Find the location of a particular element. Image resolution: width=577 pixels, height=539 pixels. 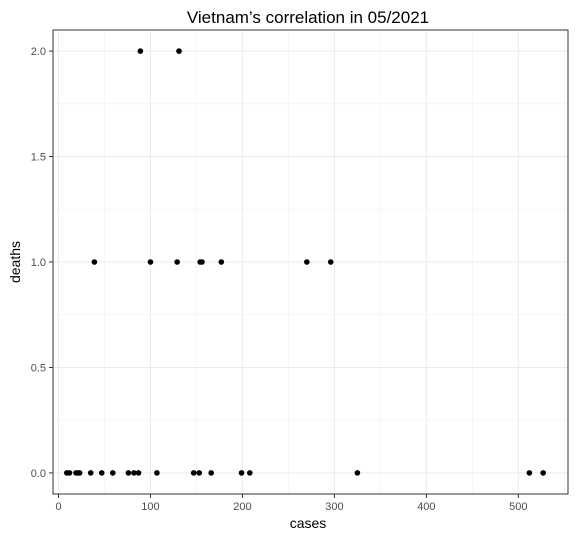

x-tick-label: 0 is located at coordinates (58, 507).